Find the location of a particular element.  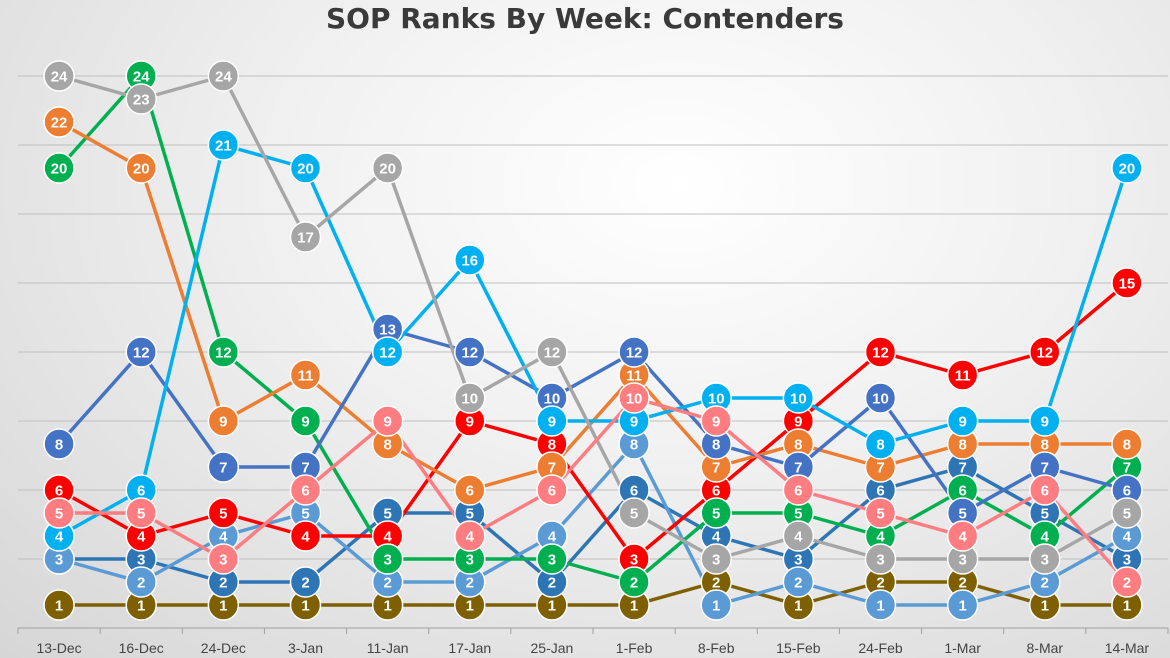

data-label: 13 is located at coordinates (387, 330).